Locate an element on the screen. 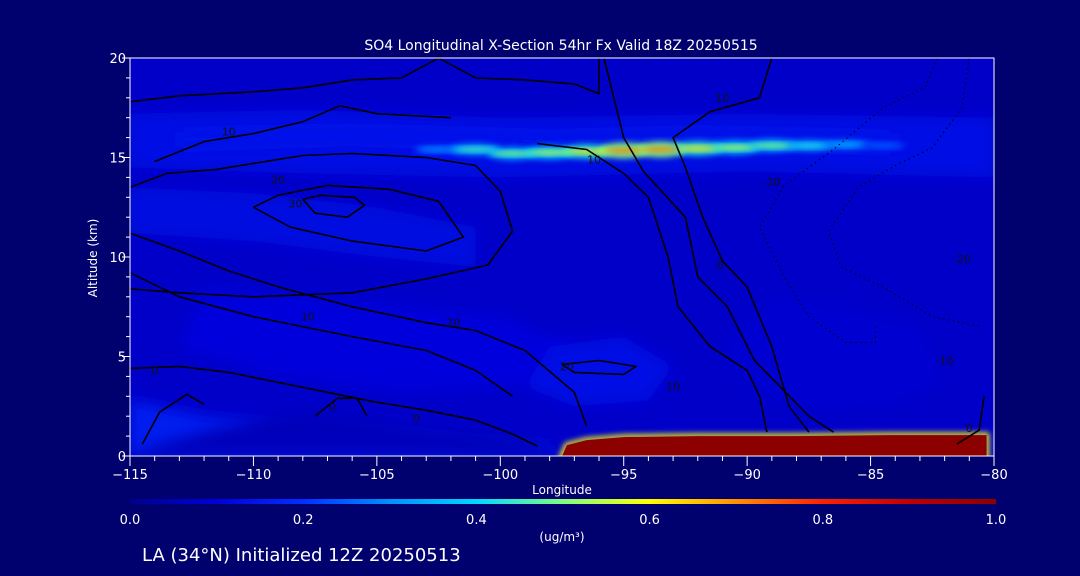  y-axis: 0 5 10 15 20 is located at coordinates (119, 258).